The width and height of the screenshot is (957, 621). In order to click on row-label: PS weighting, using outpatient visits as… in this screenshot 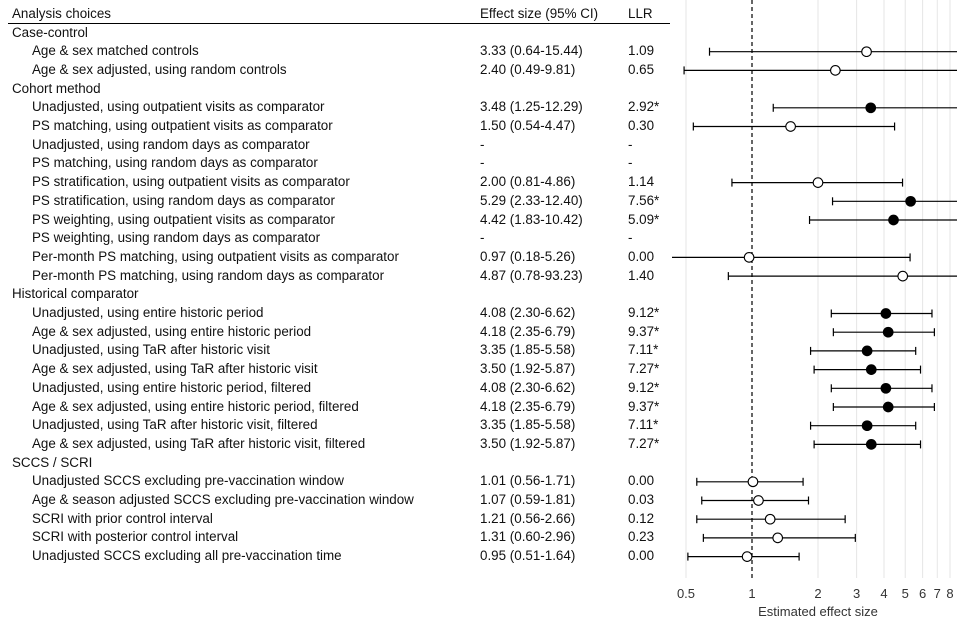, I will do `click(183, 219)`.